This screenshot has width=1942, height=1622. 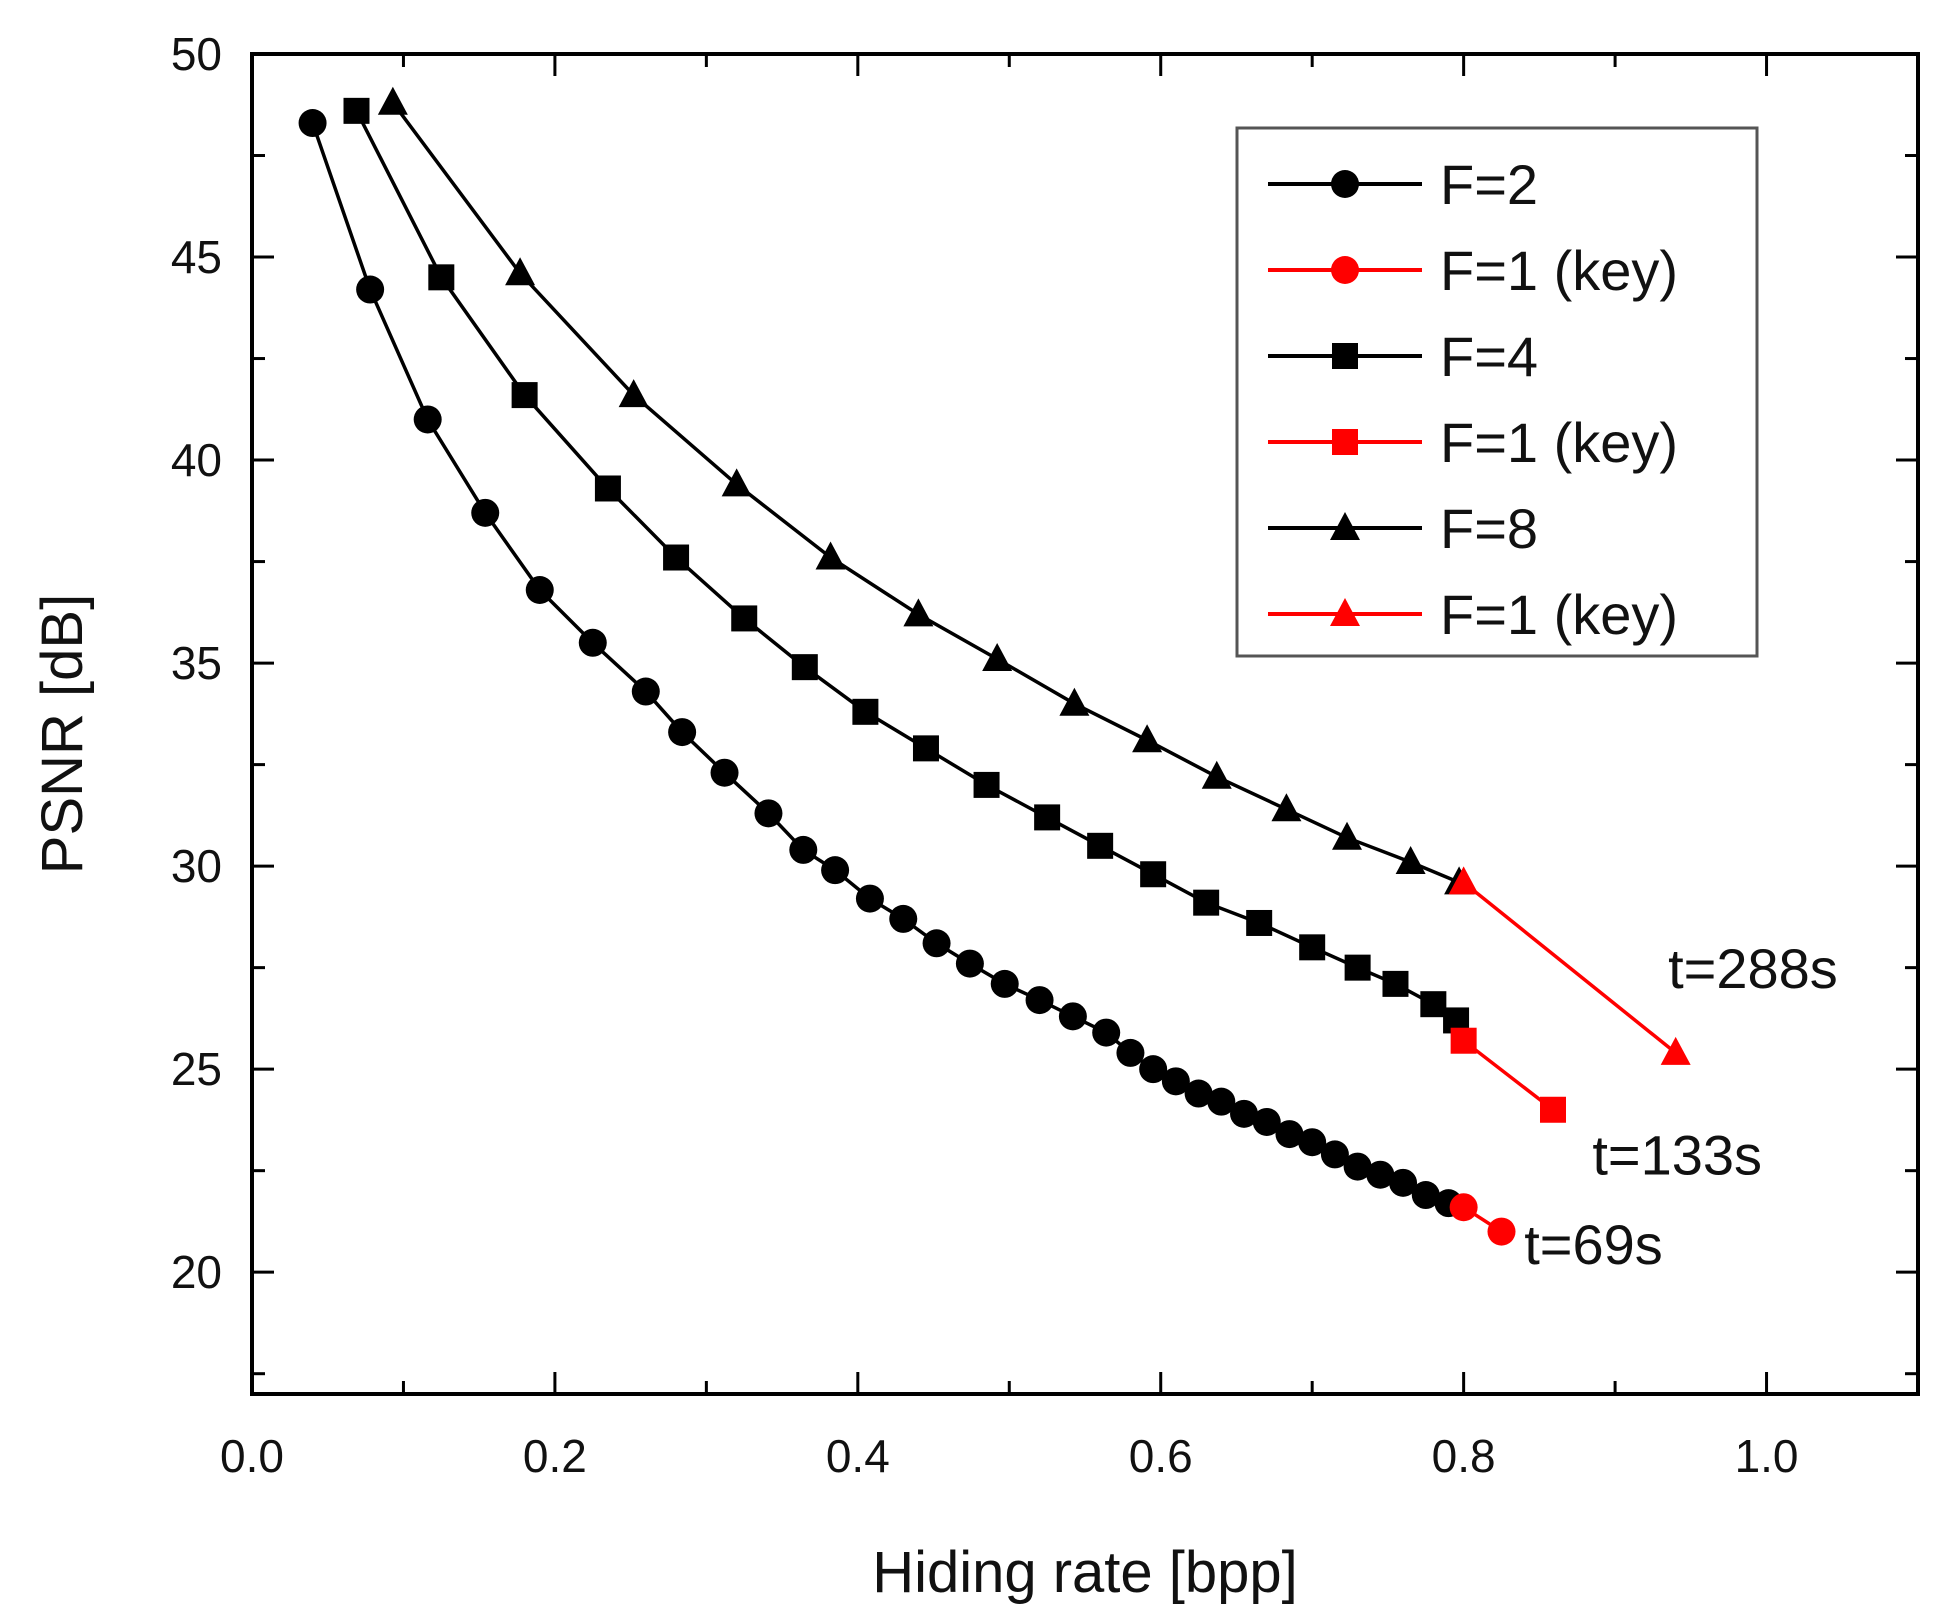 I want to click on y-axis-title: PSNR [dB], so click(x=62, y=734).